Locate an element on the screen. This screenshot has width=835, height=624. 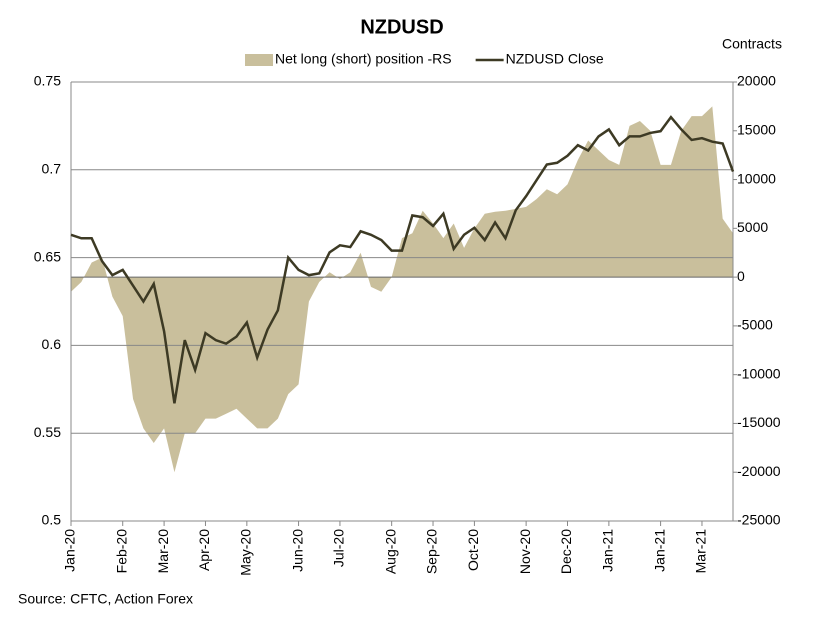
y-tick-label: 0.7 is located at coordinates (52, 169).